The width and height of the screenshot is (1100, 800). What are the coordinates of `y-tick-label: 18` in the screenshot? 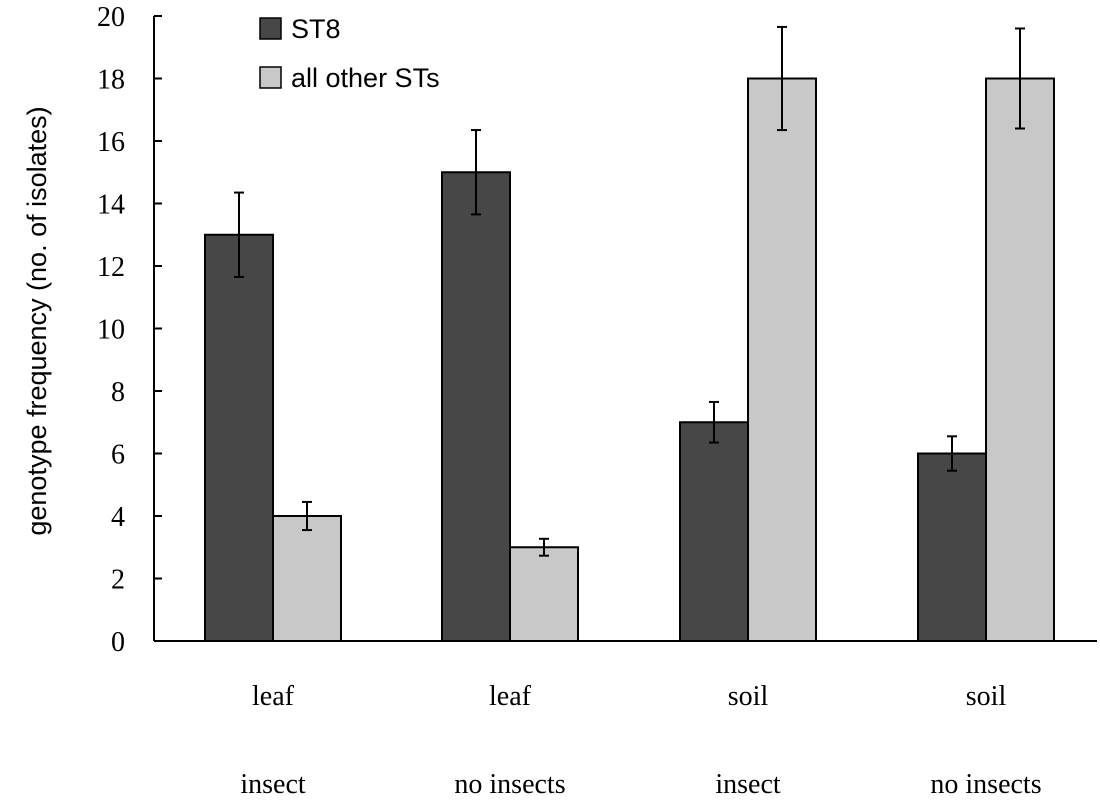 It's located at (111, 80).